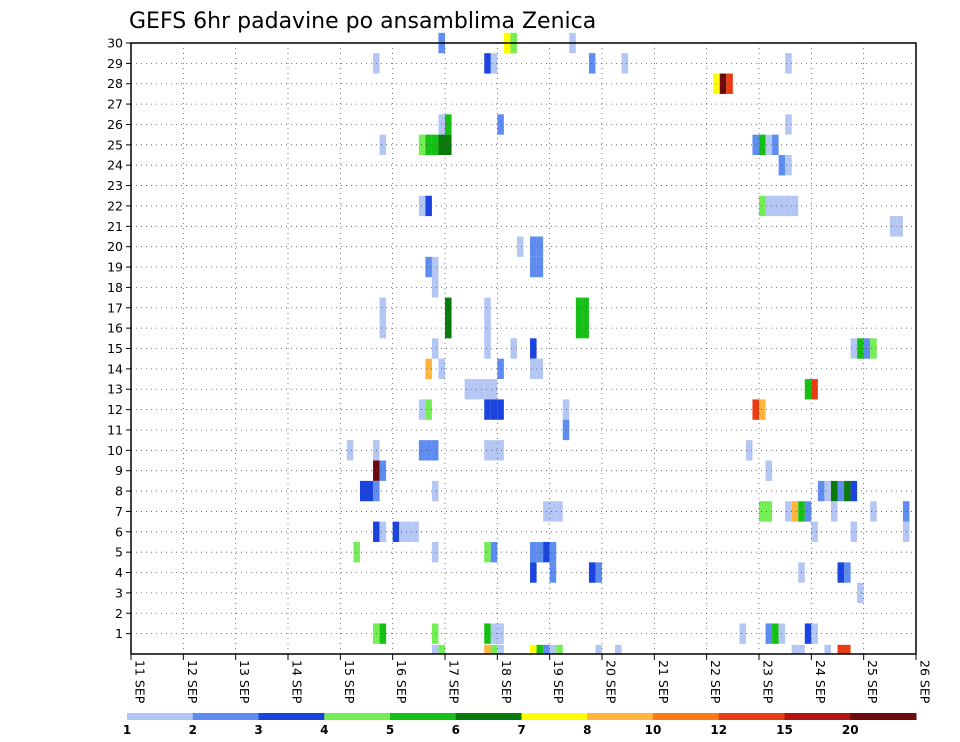 The width and height of the screenshot is (960, 742). I want to click on y-tick-label: 16, so click(115, 328).